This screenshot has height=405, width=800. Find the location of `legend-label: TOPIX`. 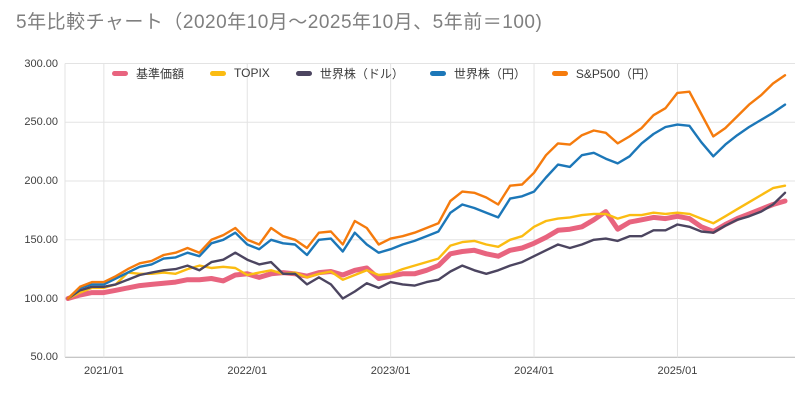

legend-label: TOPIX is located at coordinates (252, 73).